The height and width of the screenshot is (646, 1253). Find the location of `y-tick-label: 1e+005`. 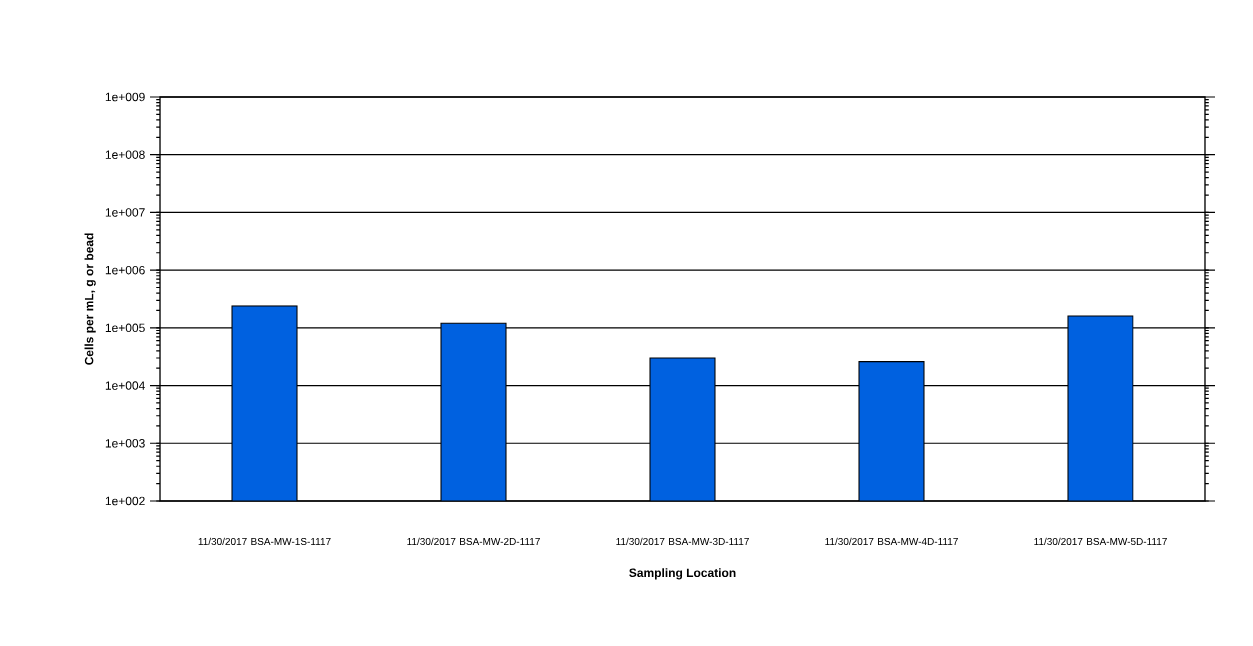

y-tick-label: 1e+005 is located at coordinates (125, 328).